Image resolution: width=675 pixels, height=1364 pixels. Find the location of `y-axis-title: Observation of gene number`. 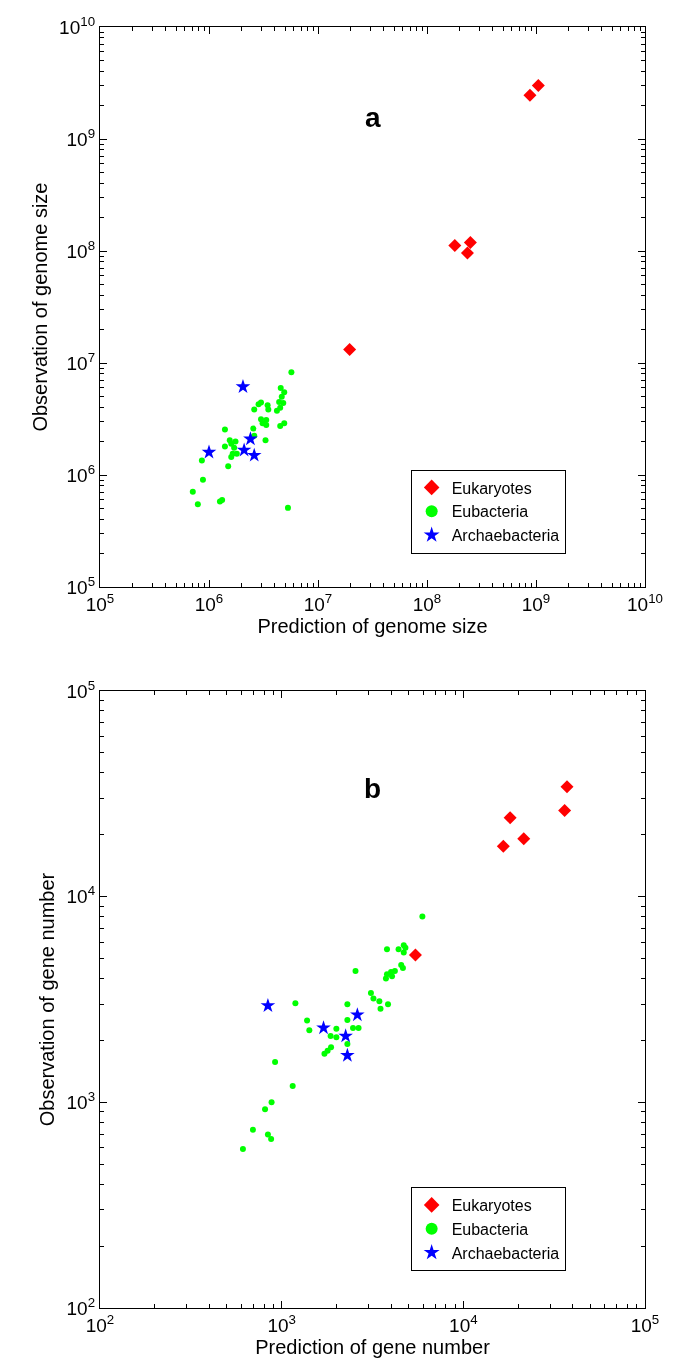

y-axis-title: Observation of gene number is located at coordinates (47, 999).